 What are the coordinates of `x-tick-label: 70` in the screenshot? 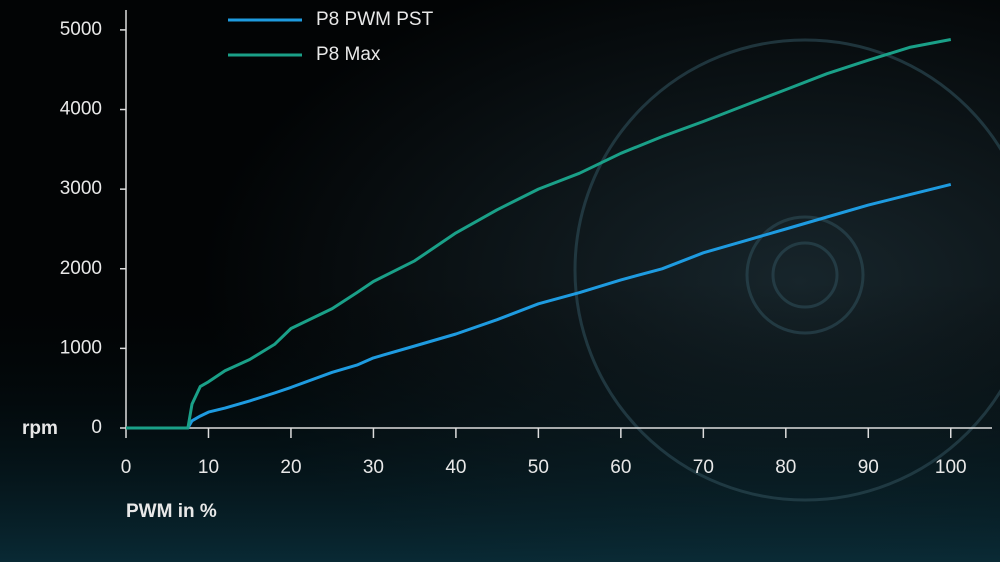 It's located at (703, 467).